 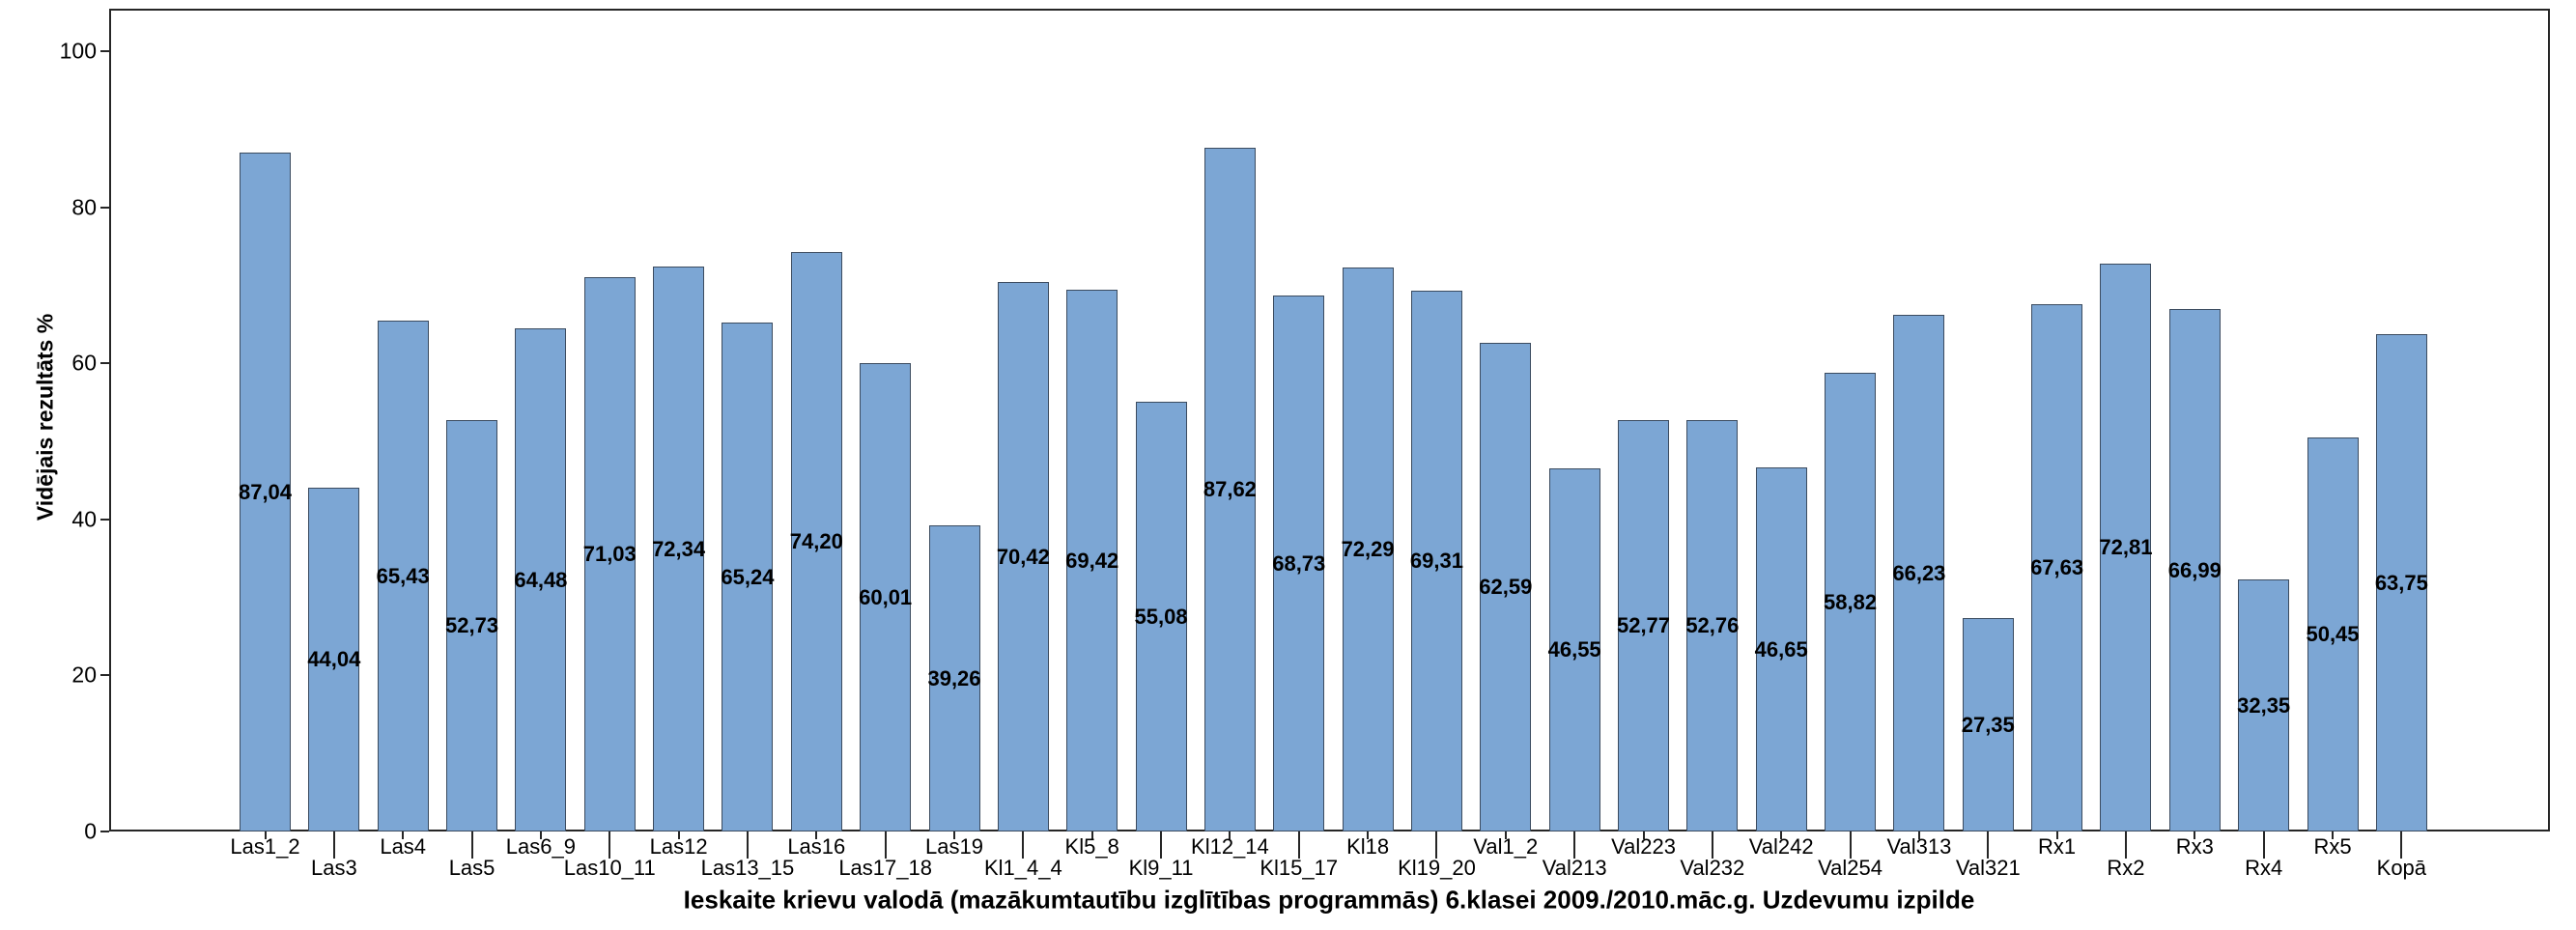 I want to click on x-tick-label: Val232, so click(x=1712, y=868).